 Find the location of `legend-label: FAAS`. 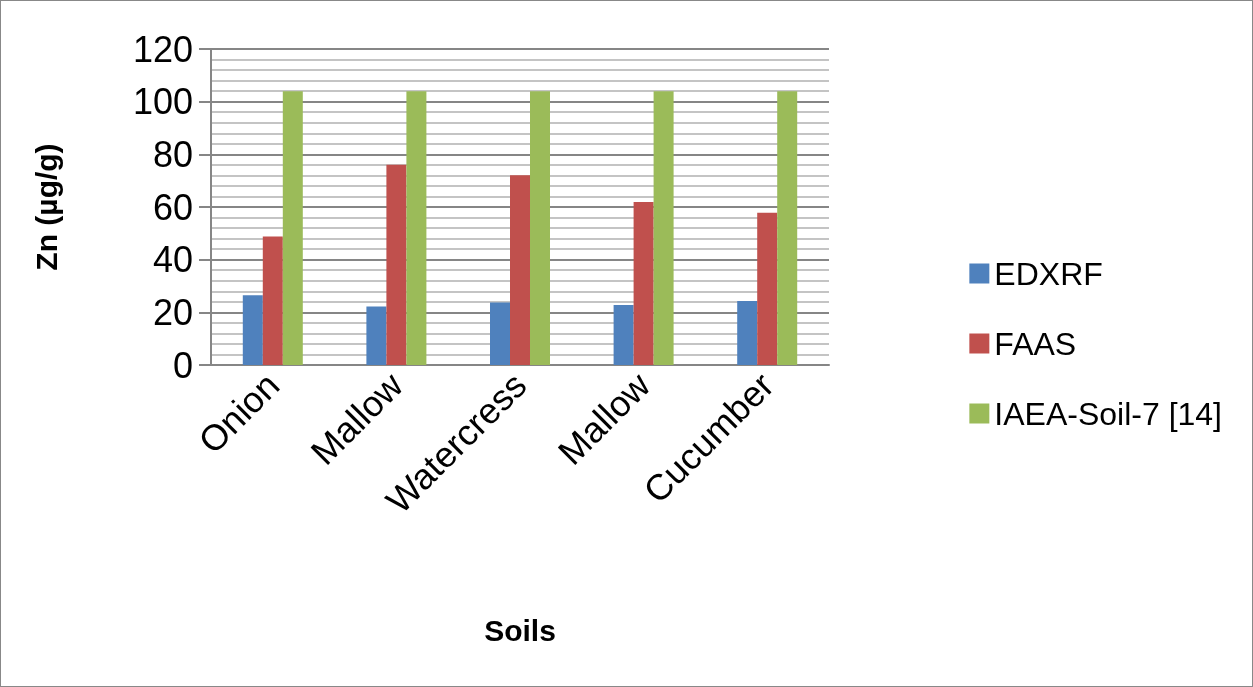

legend-label: FAAS is located at coordinates (1035, 343).